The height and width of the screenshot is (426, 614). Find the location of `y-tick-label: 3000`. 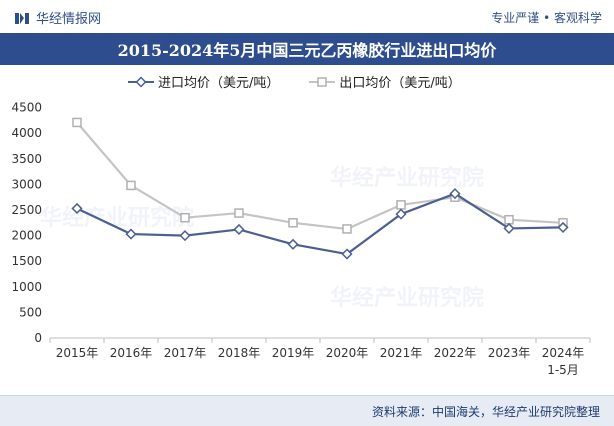

y-tick-label: 3000 is located at coordinates (26, 184).